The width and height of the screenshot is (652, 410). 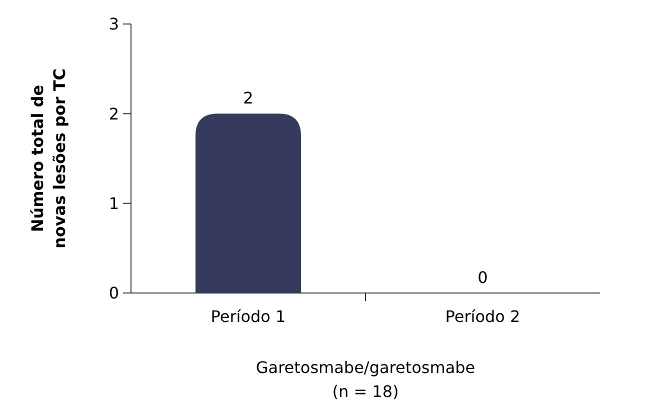 What do you see at coordinates (248, 98) in the screenshot?
I see `data-label: 2` at bounding box center [248, 98].